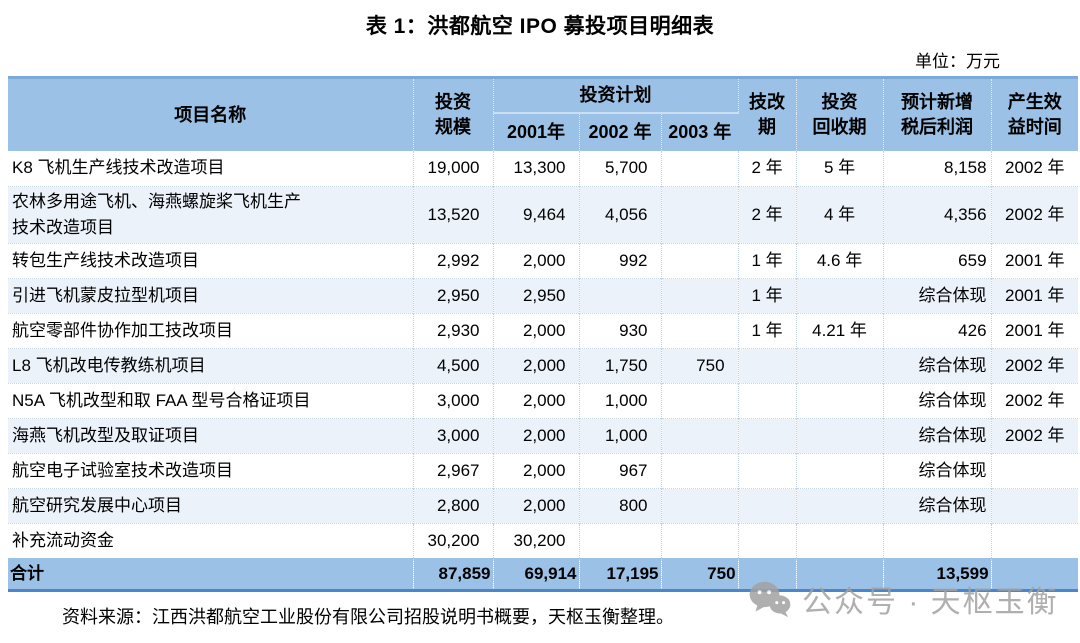 The image size is (1080, 643). I want to click on cell-new-profit: 659, so click(937, 260).